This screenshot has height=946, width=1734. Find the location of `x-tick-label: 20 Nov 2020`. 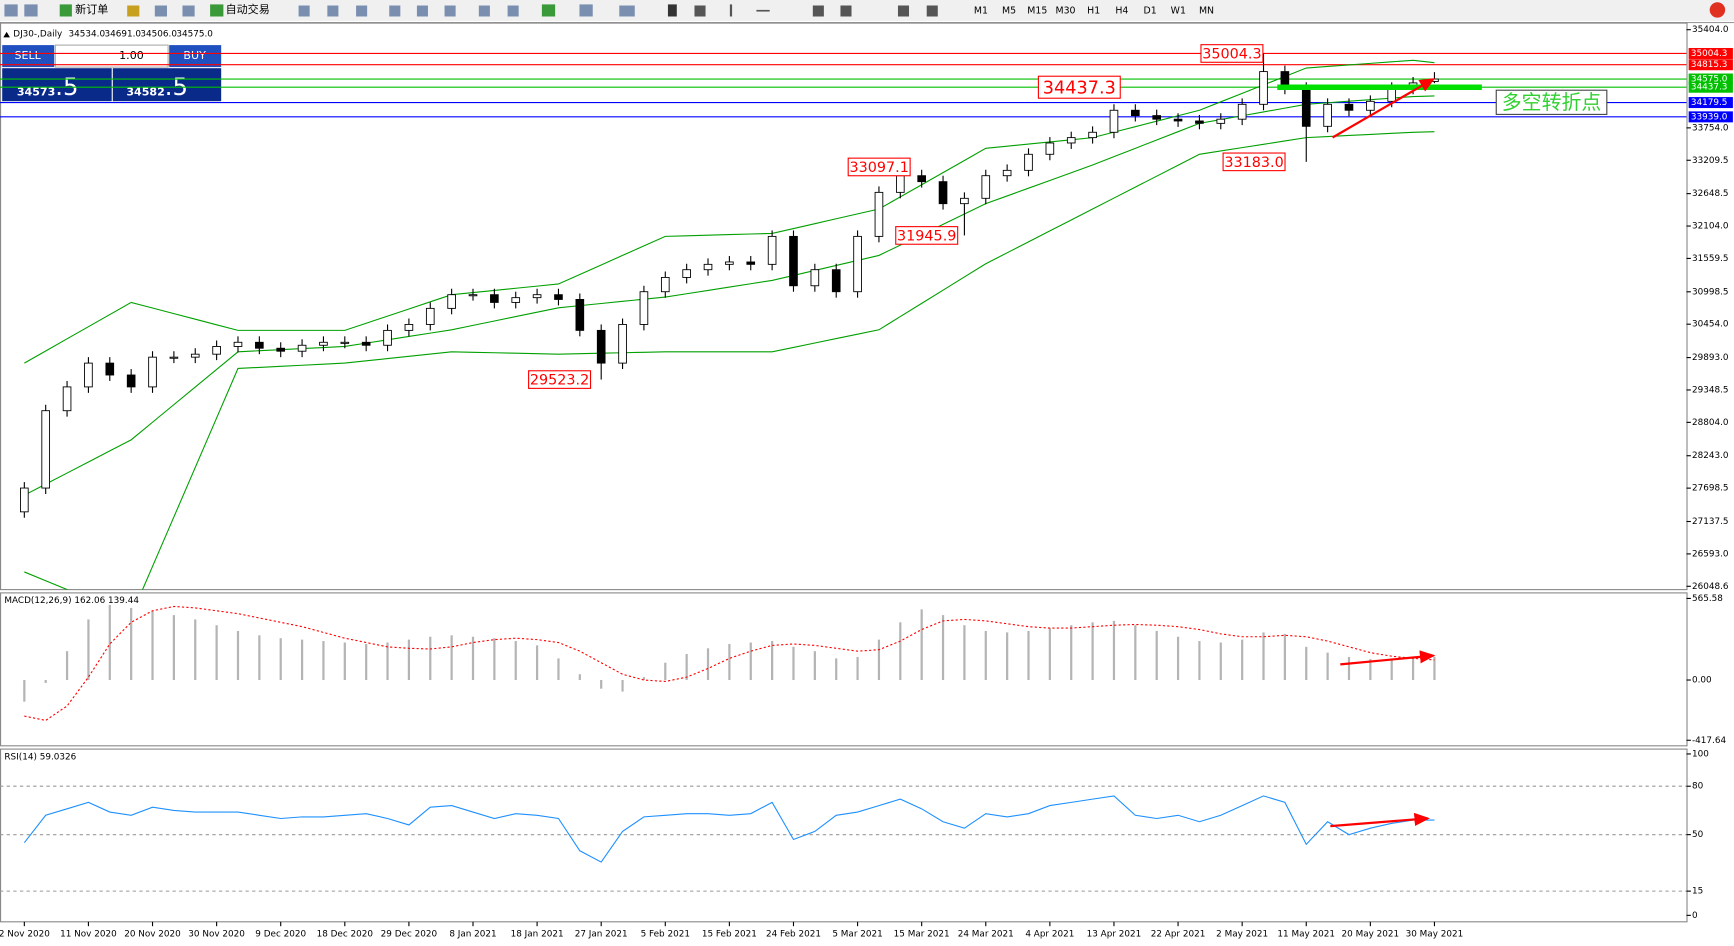

x-tick-label: 20 Nov 2020 is located at coordinates (152, 934).